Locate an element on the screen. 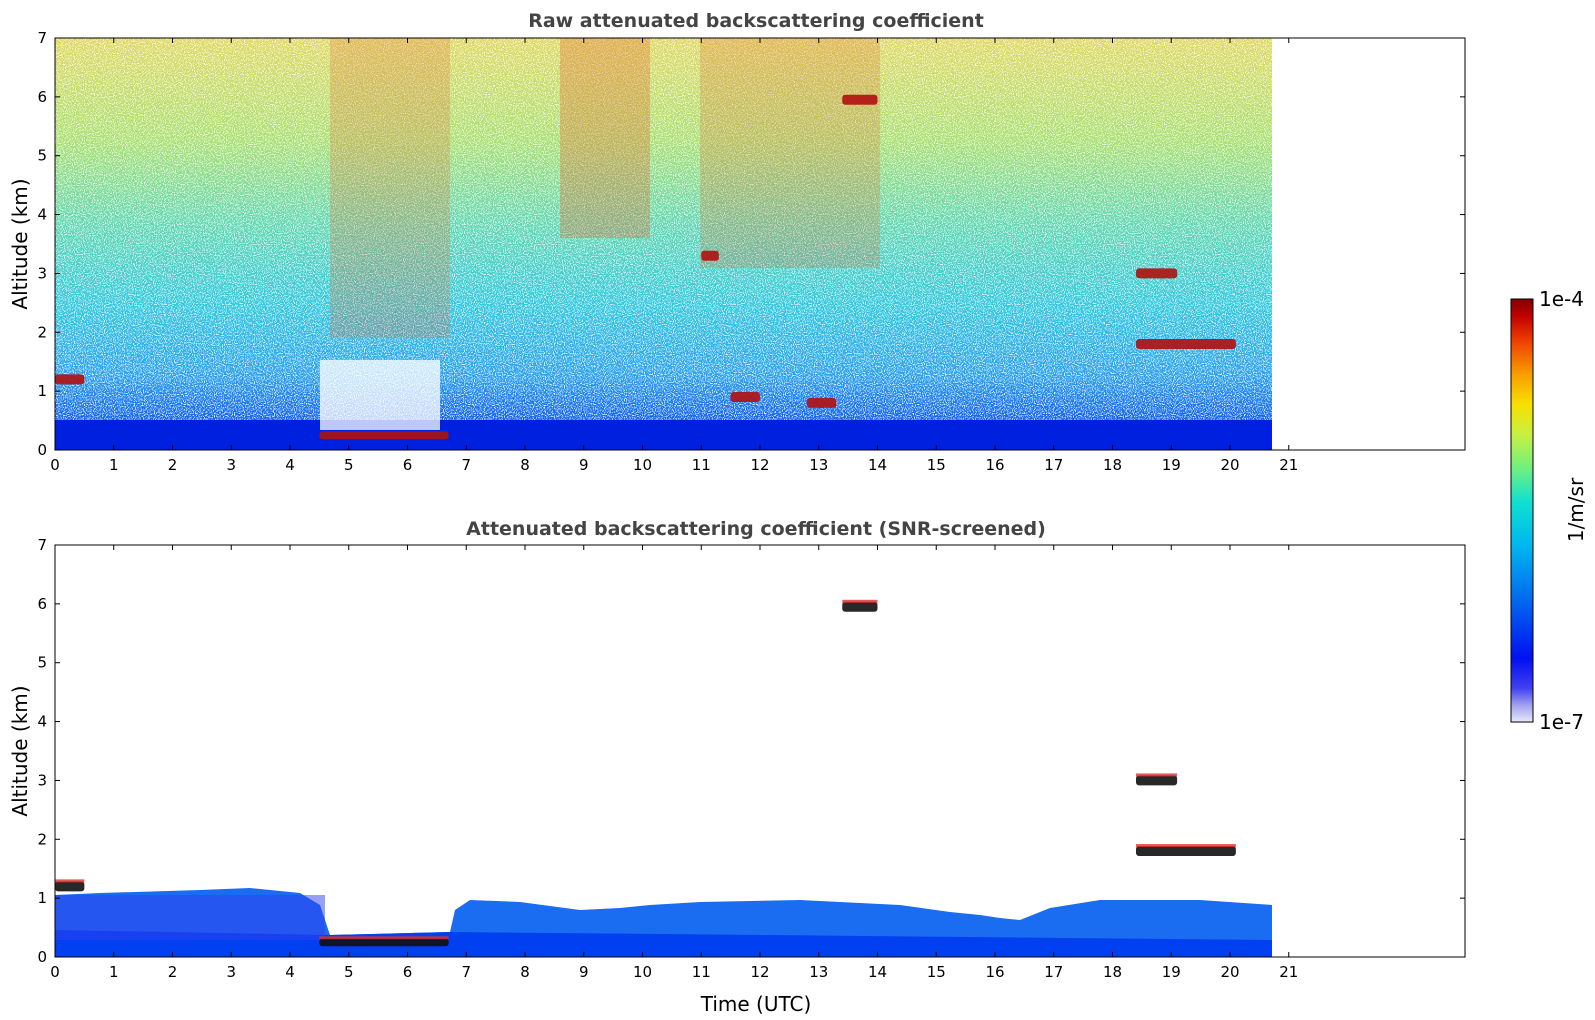 Image resolution: width=1595 pixels, height=1020 pixels. colorbar-gradient is located at coordinates (1522, 510).